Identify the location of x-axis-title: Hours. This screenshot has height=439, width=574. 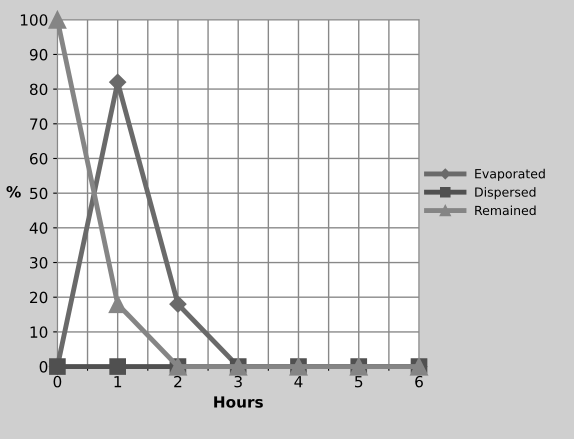
(238, 402).